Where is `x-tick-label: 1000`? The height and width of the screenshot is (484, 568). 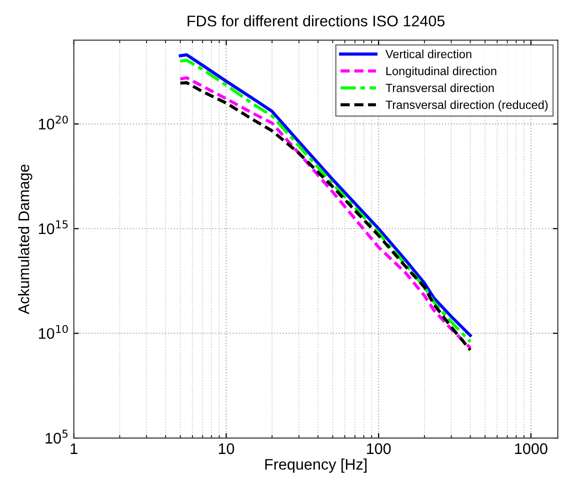
x-tick-label: 1000 is located at coordinates (531, 448).